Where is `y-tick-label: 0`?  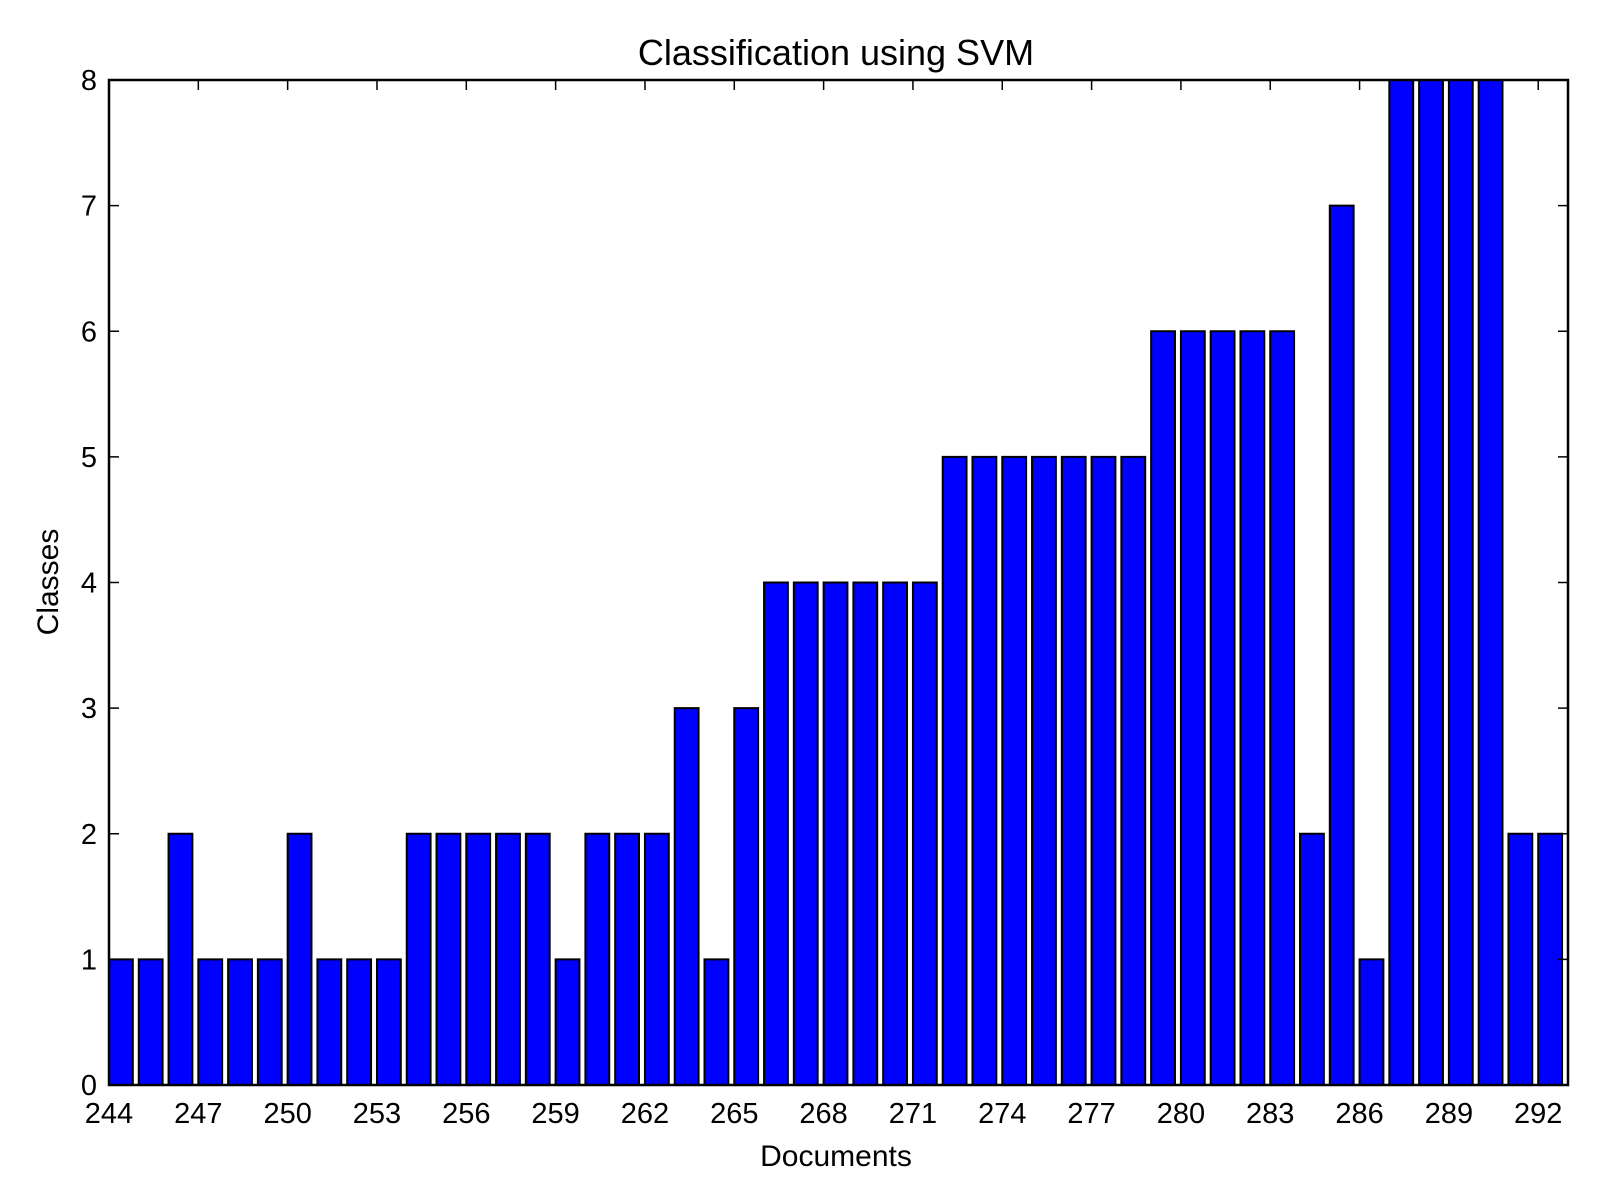 y-tick-label: 0 is located at coordinates (89, 1086).